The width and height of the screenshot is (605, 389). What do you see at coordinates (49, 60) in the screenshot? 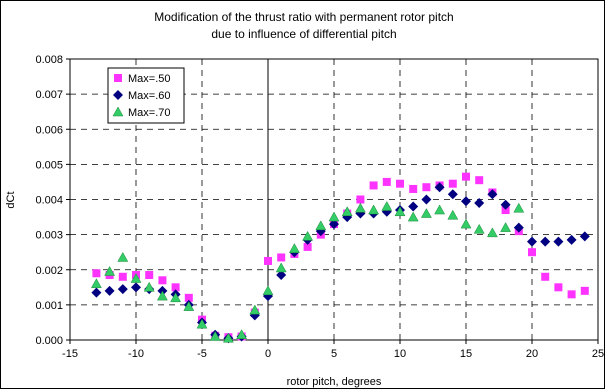
I see `y-tick-label: 0.008` at bounding box center [49, 60].